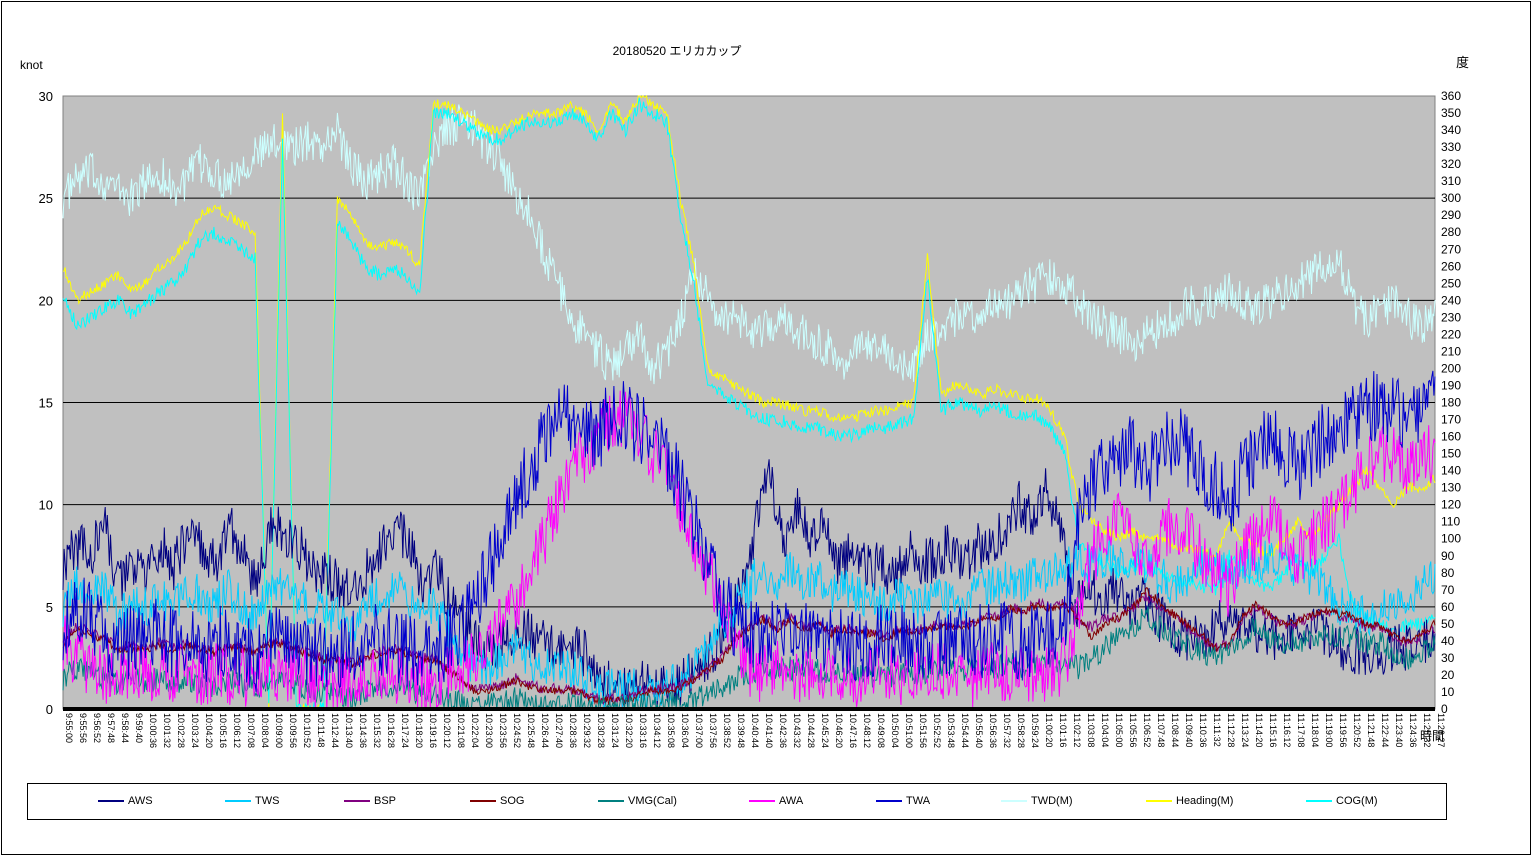 The image size is (1534, 858). What do you see at coordinates (307, 730) in the screenshot?
I see `x-tick-label: 10:10:52` at bounding box center [307, 730].